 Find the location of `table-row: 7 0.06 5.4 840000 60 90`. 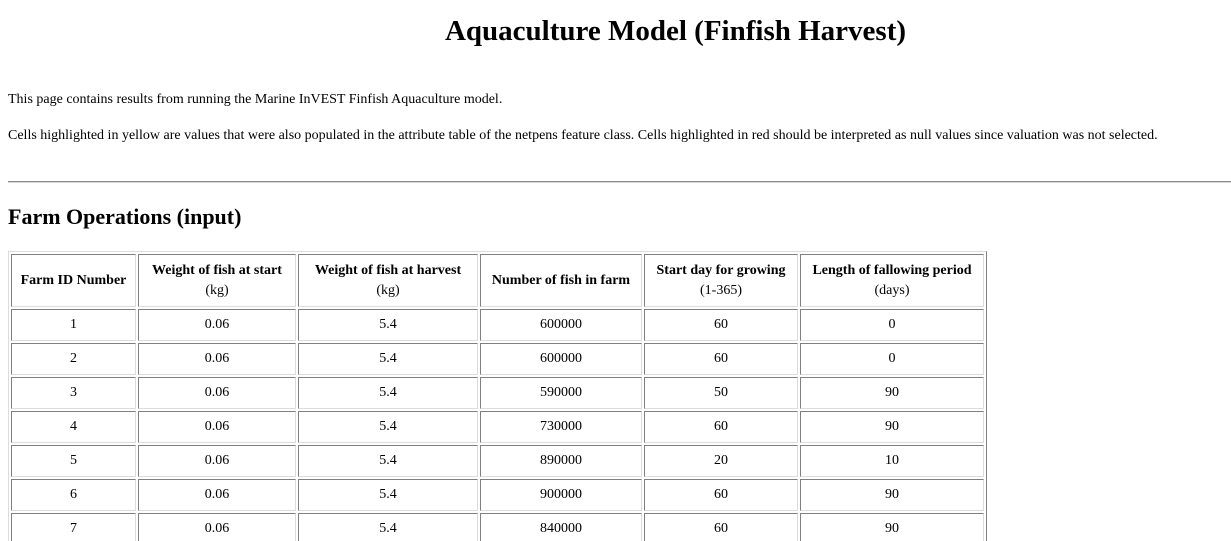

table-row: 7 0.06 5.4 840000 60 90 is located at coordinates (497, 527).